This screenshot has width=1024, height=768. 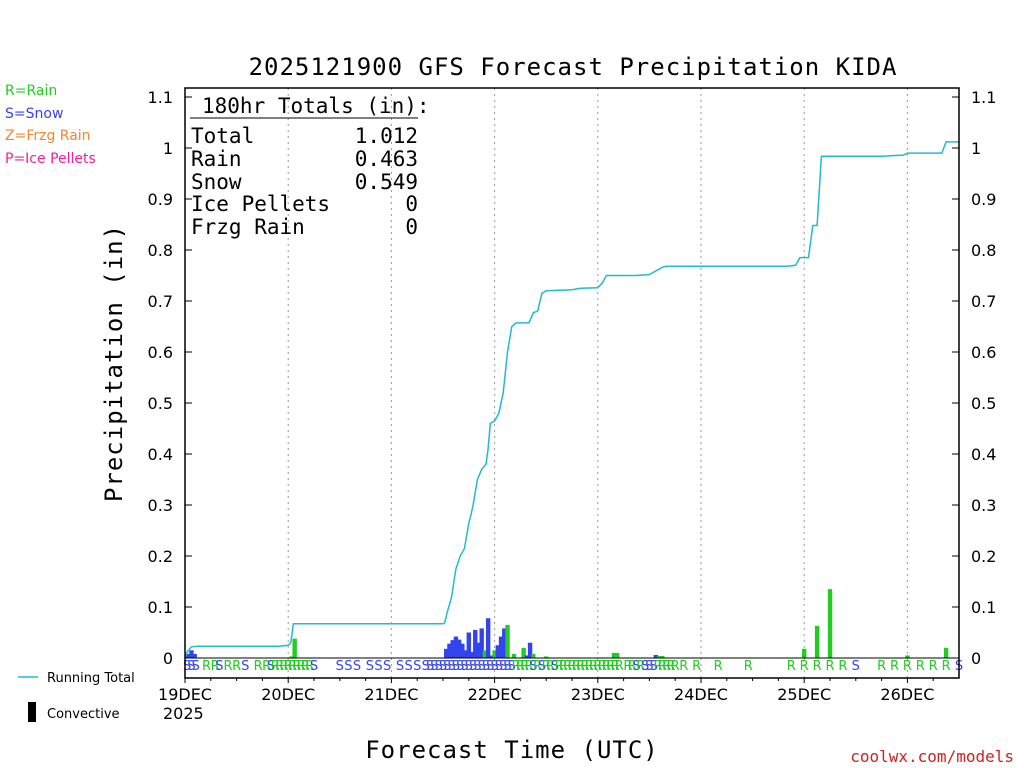 I want to click on totals-value-ice-pellets: 0, so click(x=411, y=204).